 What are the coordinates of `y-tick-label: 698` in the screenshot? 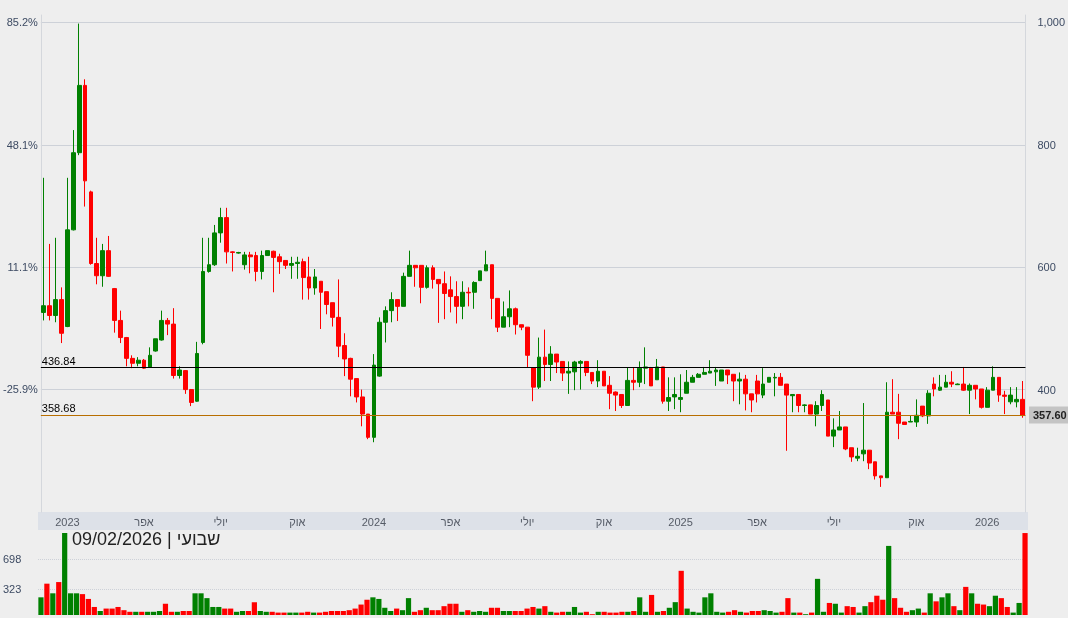 It's located at (12, 558).